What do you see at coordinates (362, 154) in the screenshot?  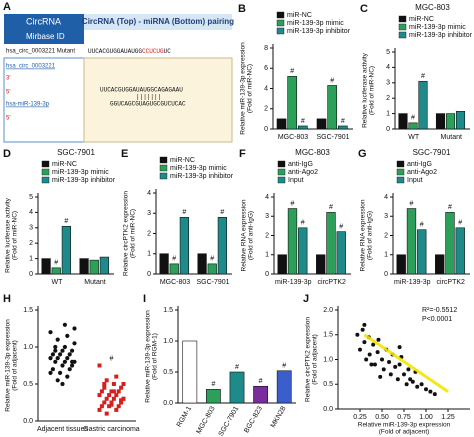 I see `panel-label: G` at bounding box center [362, 154].